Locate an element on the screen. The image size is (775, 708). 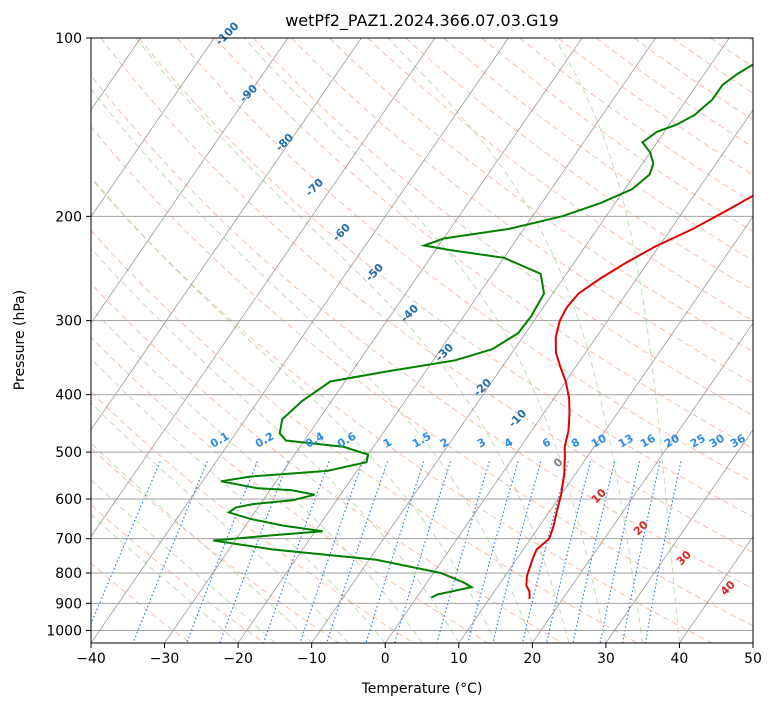
mixing-ratio-label: 0.1 is located at coordinates (219, 440).